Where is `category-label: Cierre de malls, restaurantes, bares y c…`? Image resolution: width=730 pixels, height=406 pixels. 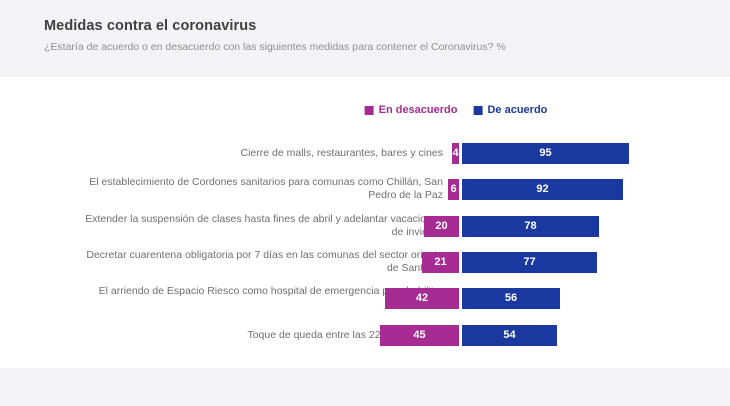 category-label: Cierre de malls, restaurantes, bares y c… is located at coordinates (342, 152).